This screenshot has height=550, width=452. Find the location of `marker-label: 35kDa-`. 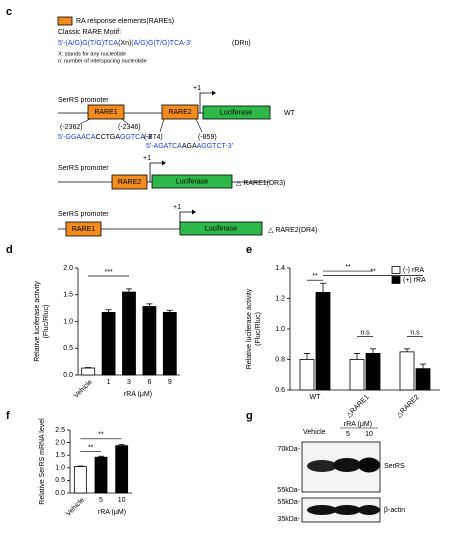

marker-label: 35kDa- is located at coordinates (288, 519).